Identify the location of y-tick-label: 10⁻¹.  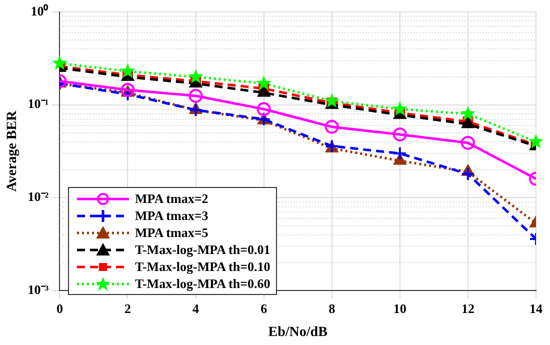
(38, 104).